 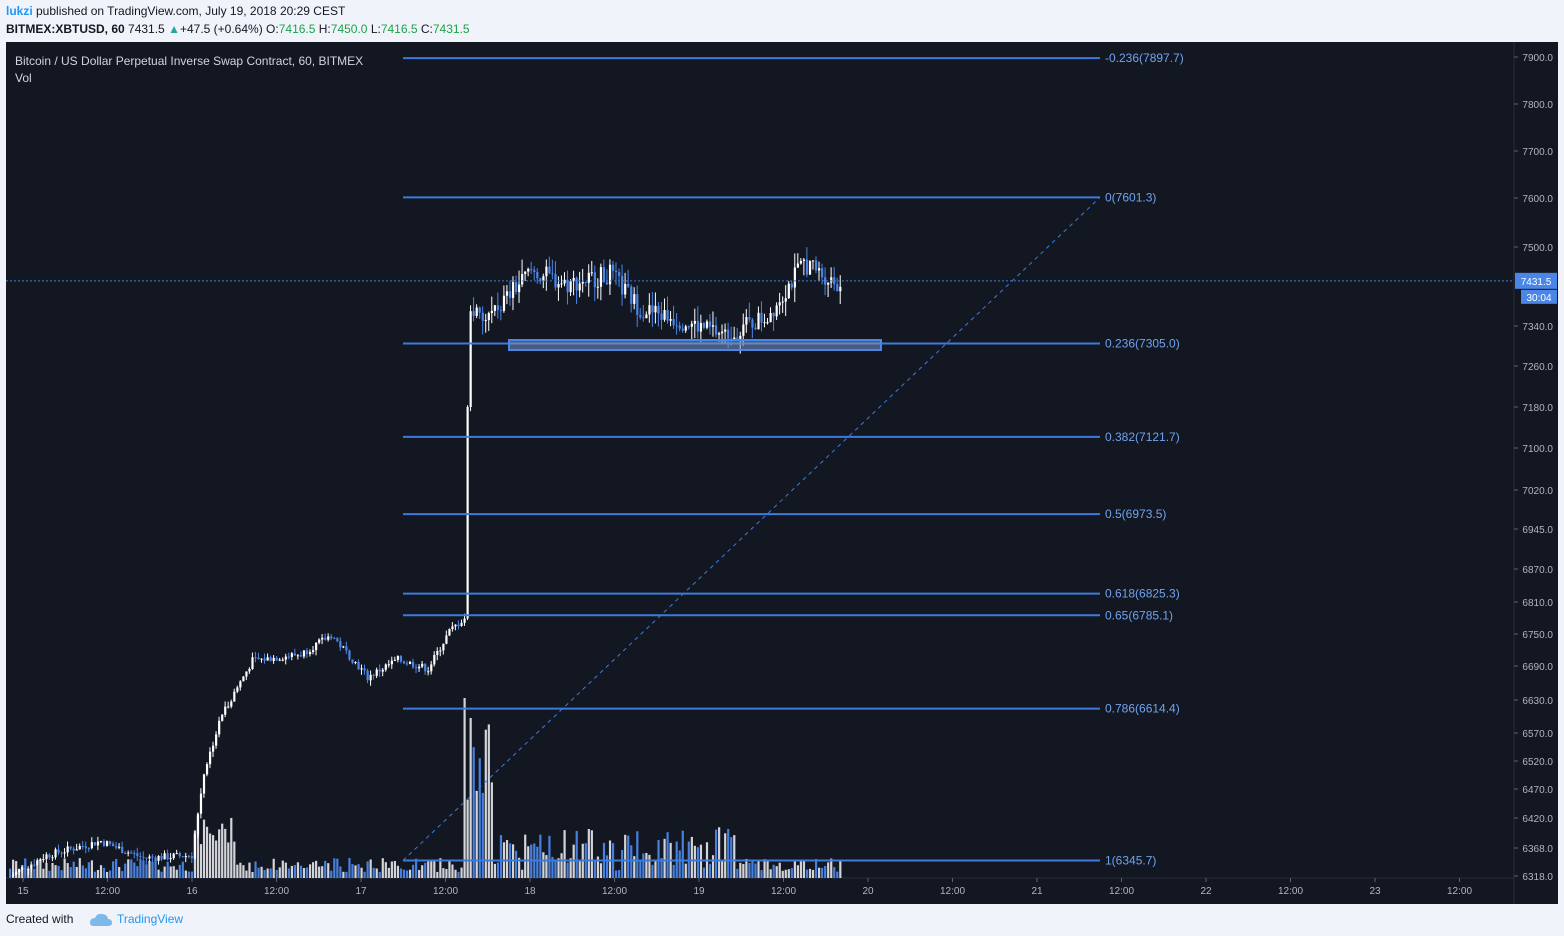 What do you see at coordinates (65, 29) in the screenshot?
I see `symbol-label: BITMEX:XBTUSD, 60` at bounding box center [65, 29].